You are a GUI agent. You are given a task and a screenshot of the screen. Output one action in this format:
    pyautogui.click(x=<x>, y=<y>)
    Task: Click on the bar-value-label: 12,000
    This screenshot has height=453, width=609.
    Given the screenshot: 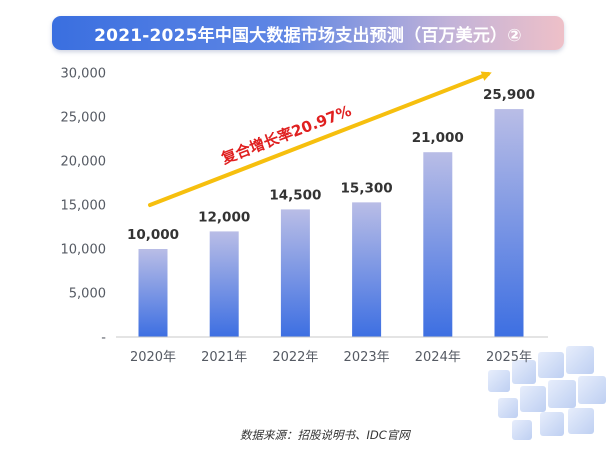 What is the action you would take?
    pyautogui.click(x=224, y=217)
    